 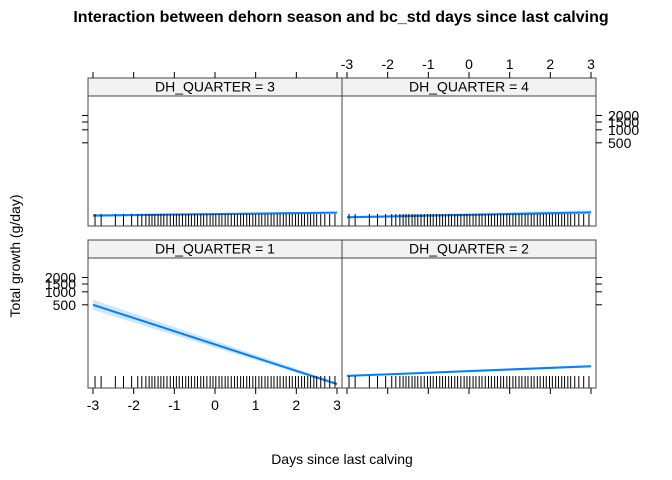 I want to click on panel-strip-label: DH_QUARTER = 3, so click(x=215, y=87).